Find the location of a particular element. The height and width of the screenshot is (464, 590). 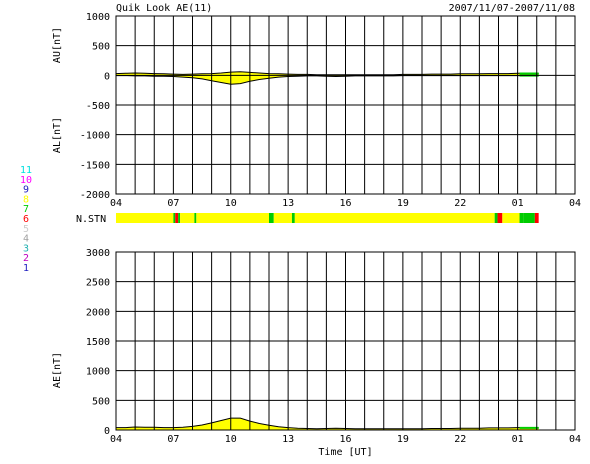

stn-level-7: 7 is located at coordinates (26, 209).